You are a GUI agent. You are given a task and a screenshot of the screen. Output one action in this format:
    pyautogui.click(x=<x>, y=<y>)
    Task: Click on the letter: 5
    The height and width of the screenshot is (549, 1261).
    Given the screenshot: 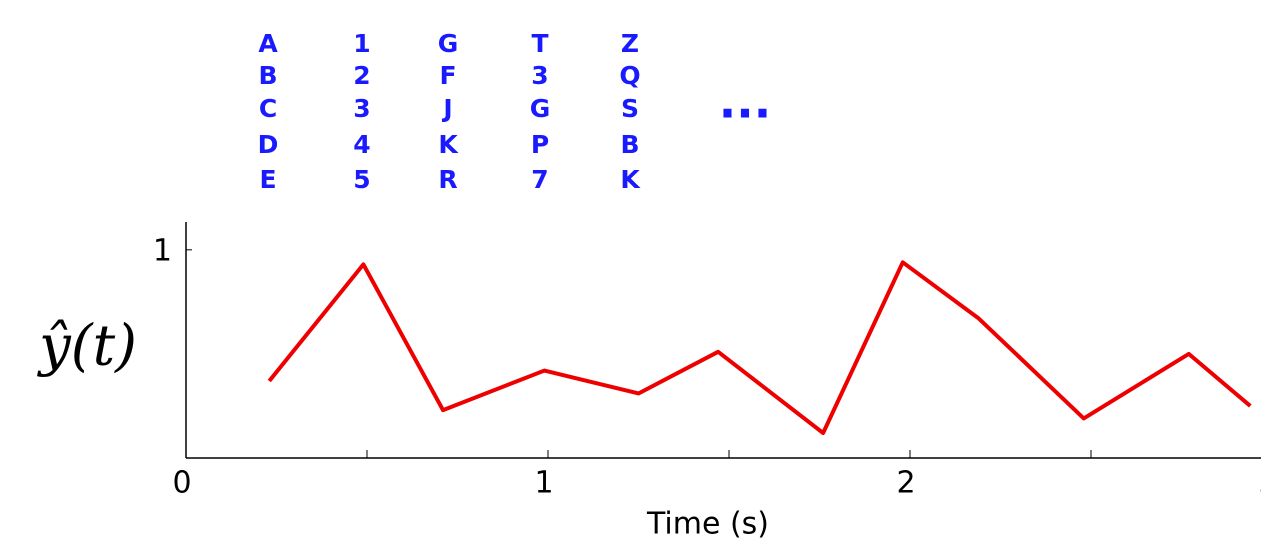 What is the action you would take?
    pyautogui.click(x=361, y=179)
    